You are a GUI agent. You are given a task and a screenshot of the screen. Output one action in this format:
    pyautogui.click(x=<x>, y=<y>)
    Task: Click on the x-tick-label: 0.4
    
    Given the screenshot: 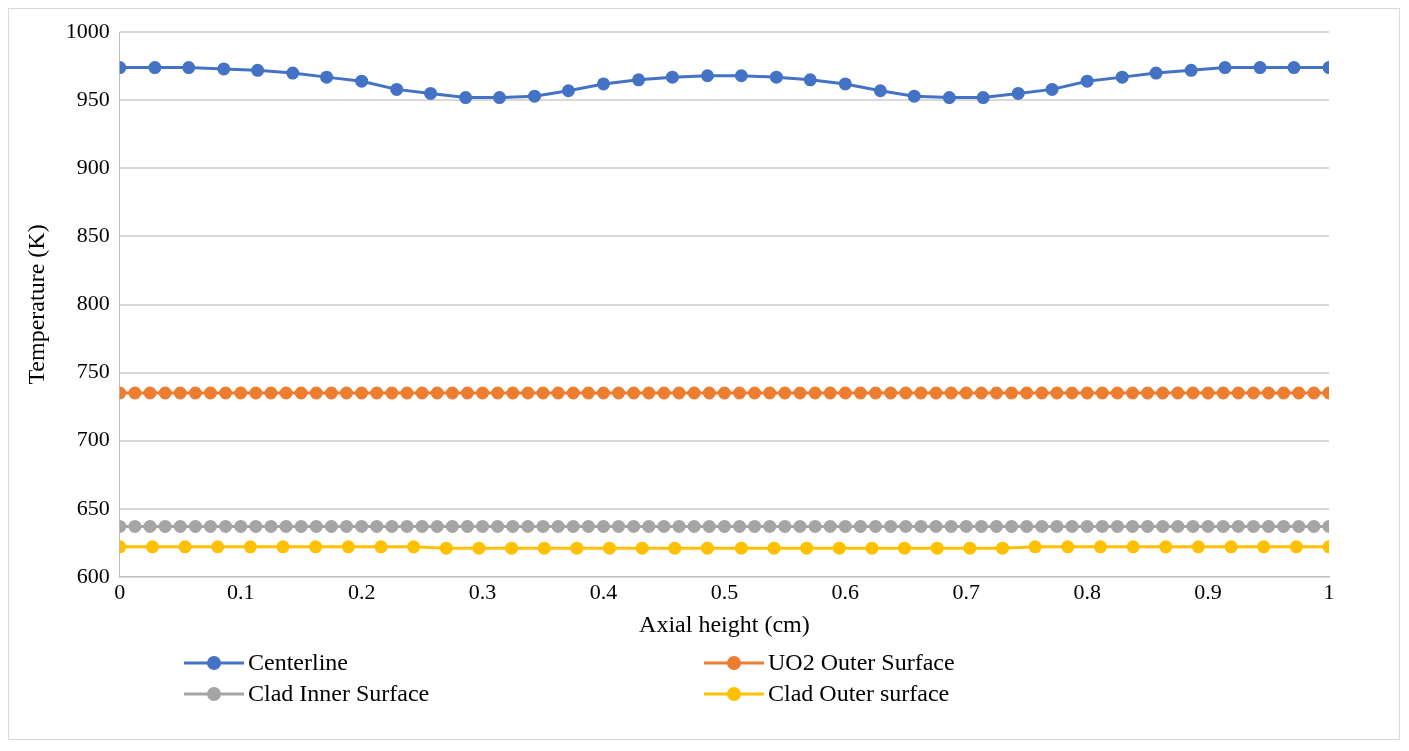 What is the action you would take?
    pyautogui.click(x=603, y=591)
    